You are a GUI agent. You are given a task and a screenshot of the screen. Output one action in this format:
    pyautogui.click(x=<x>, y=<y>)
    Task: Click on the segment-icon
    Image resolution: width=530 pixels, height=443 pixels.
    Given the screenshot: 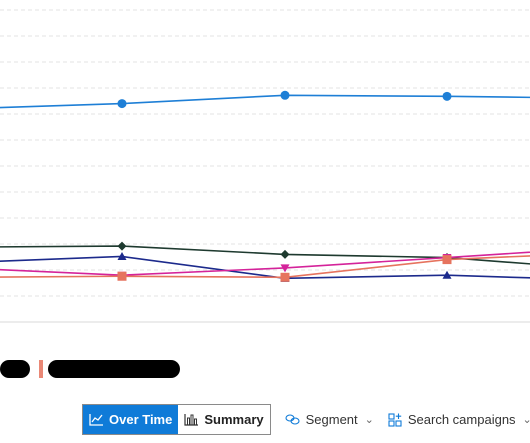 What is the action you would take?
    pyautogui.click(x=293, y=419)
    